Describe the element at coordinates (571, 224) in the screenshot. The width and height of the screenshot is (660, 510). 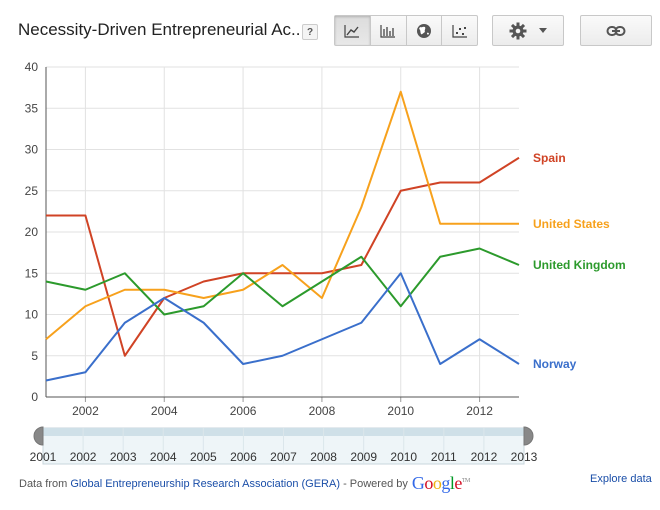
I see `series-label: United States` at that location.